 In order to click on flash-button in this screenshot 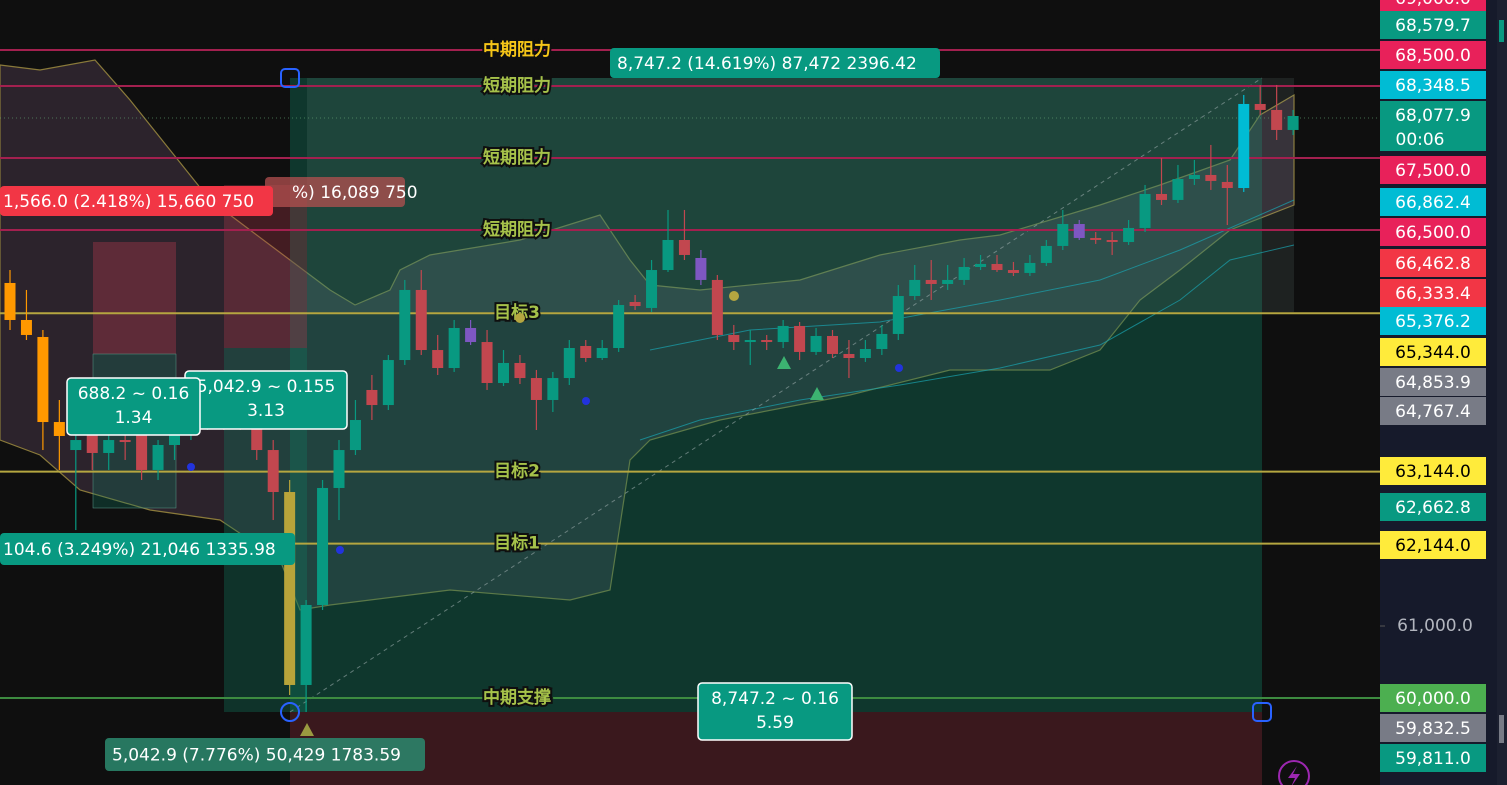, I will do `click(1294, 772)`.